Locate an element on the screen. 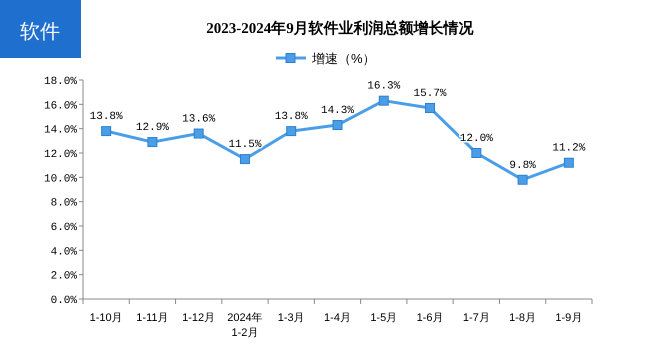 This screenshot has height=344, width=655. x-tick-label: 1-3月 is located at coordinates (291, 318).